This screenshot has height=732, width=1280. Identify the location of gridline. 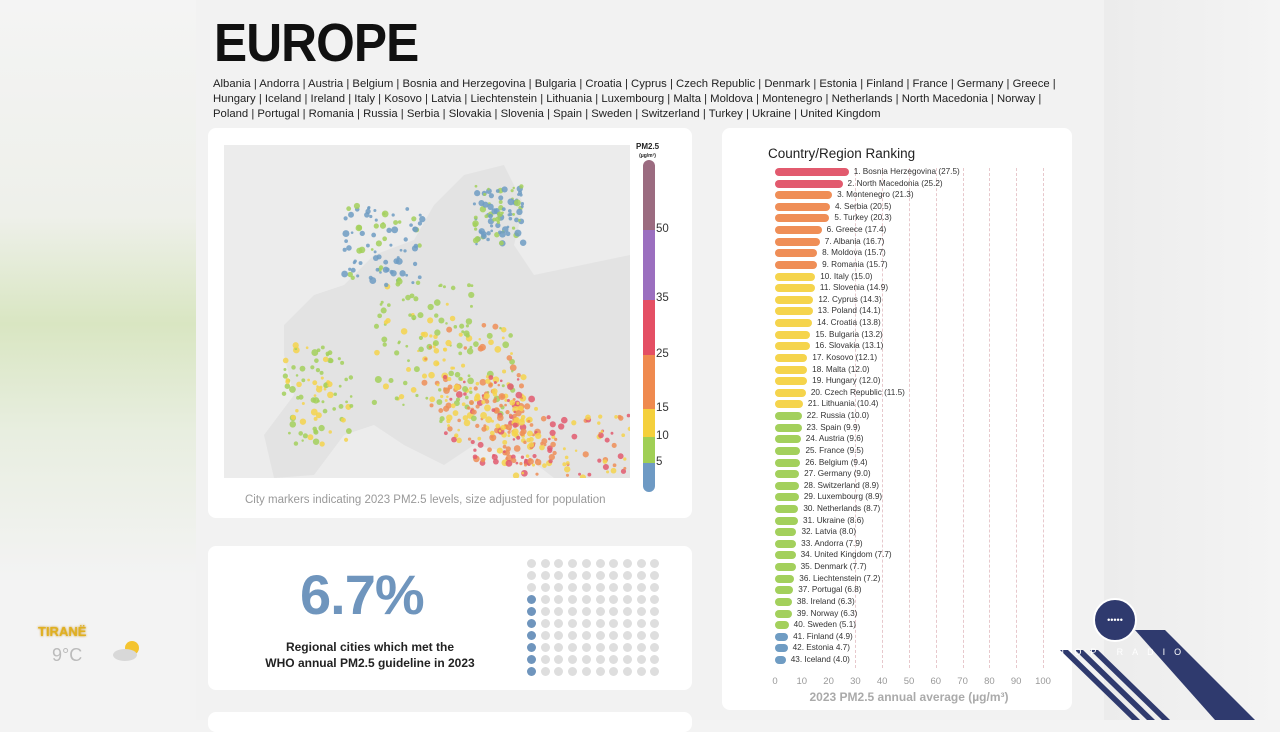
(1017, 418).